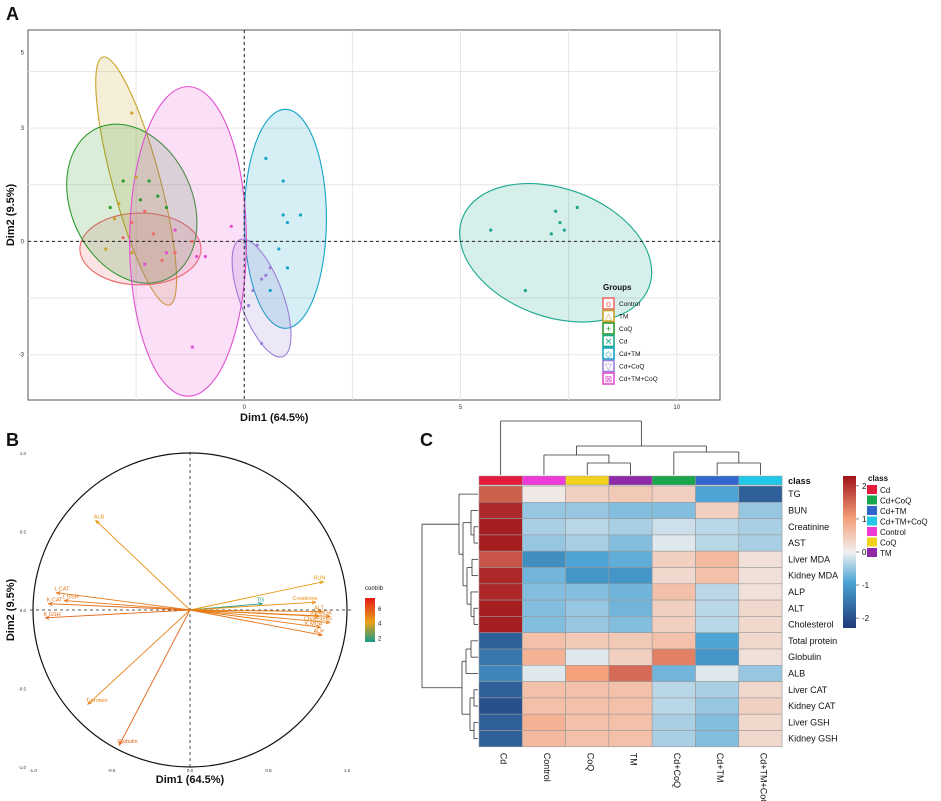 This screenshot has width=941, height=801. I want to click on class-legend-label: Cd+TM, so click(893, 511).